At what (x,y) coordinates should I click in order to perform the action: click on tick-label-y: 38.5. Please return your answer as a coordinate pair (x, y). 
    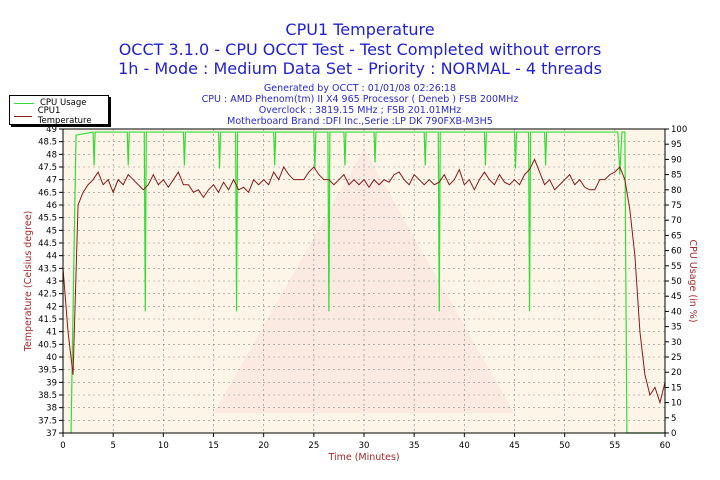
    Looking at the image, I should click on (47, 396).